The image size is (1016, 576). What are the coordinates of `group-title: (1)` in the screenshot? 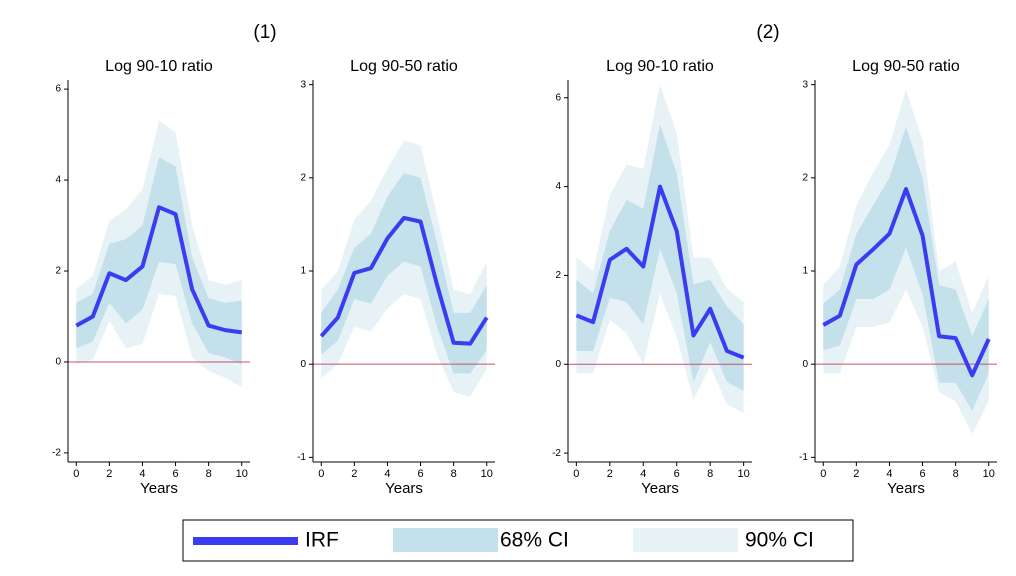 It's located at (264, 32).